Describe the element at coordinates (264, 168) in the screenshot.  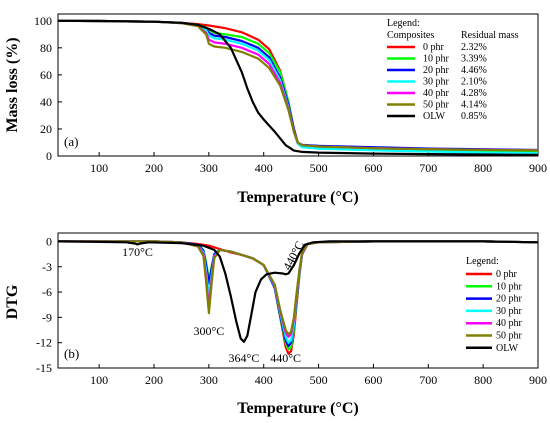
I see `panel-a-xtick-label: 400` at that location.